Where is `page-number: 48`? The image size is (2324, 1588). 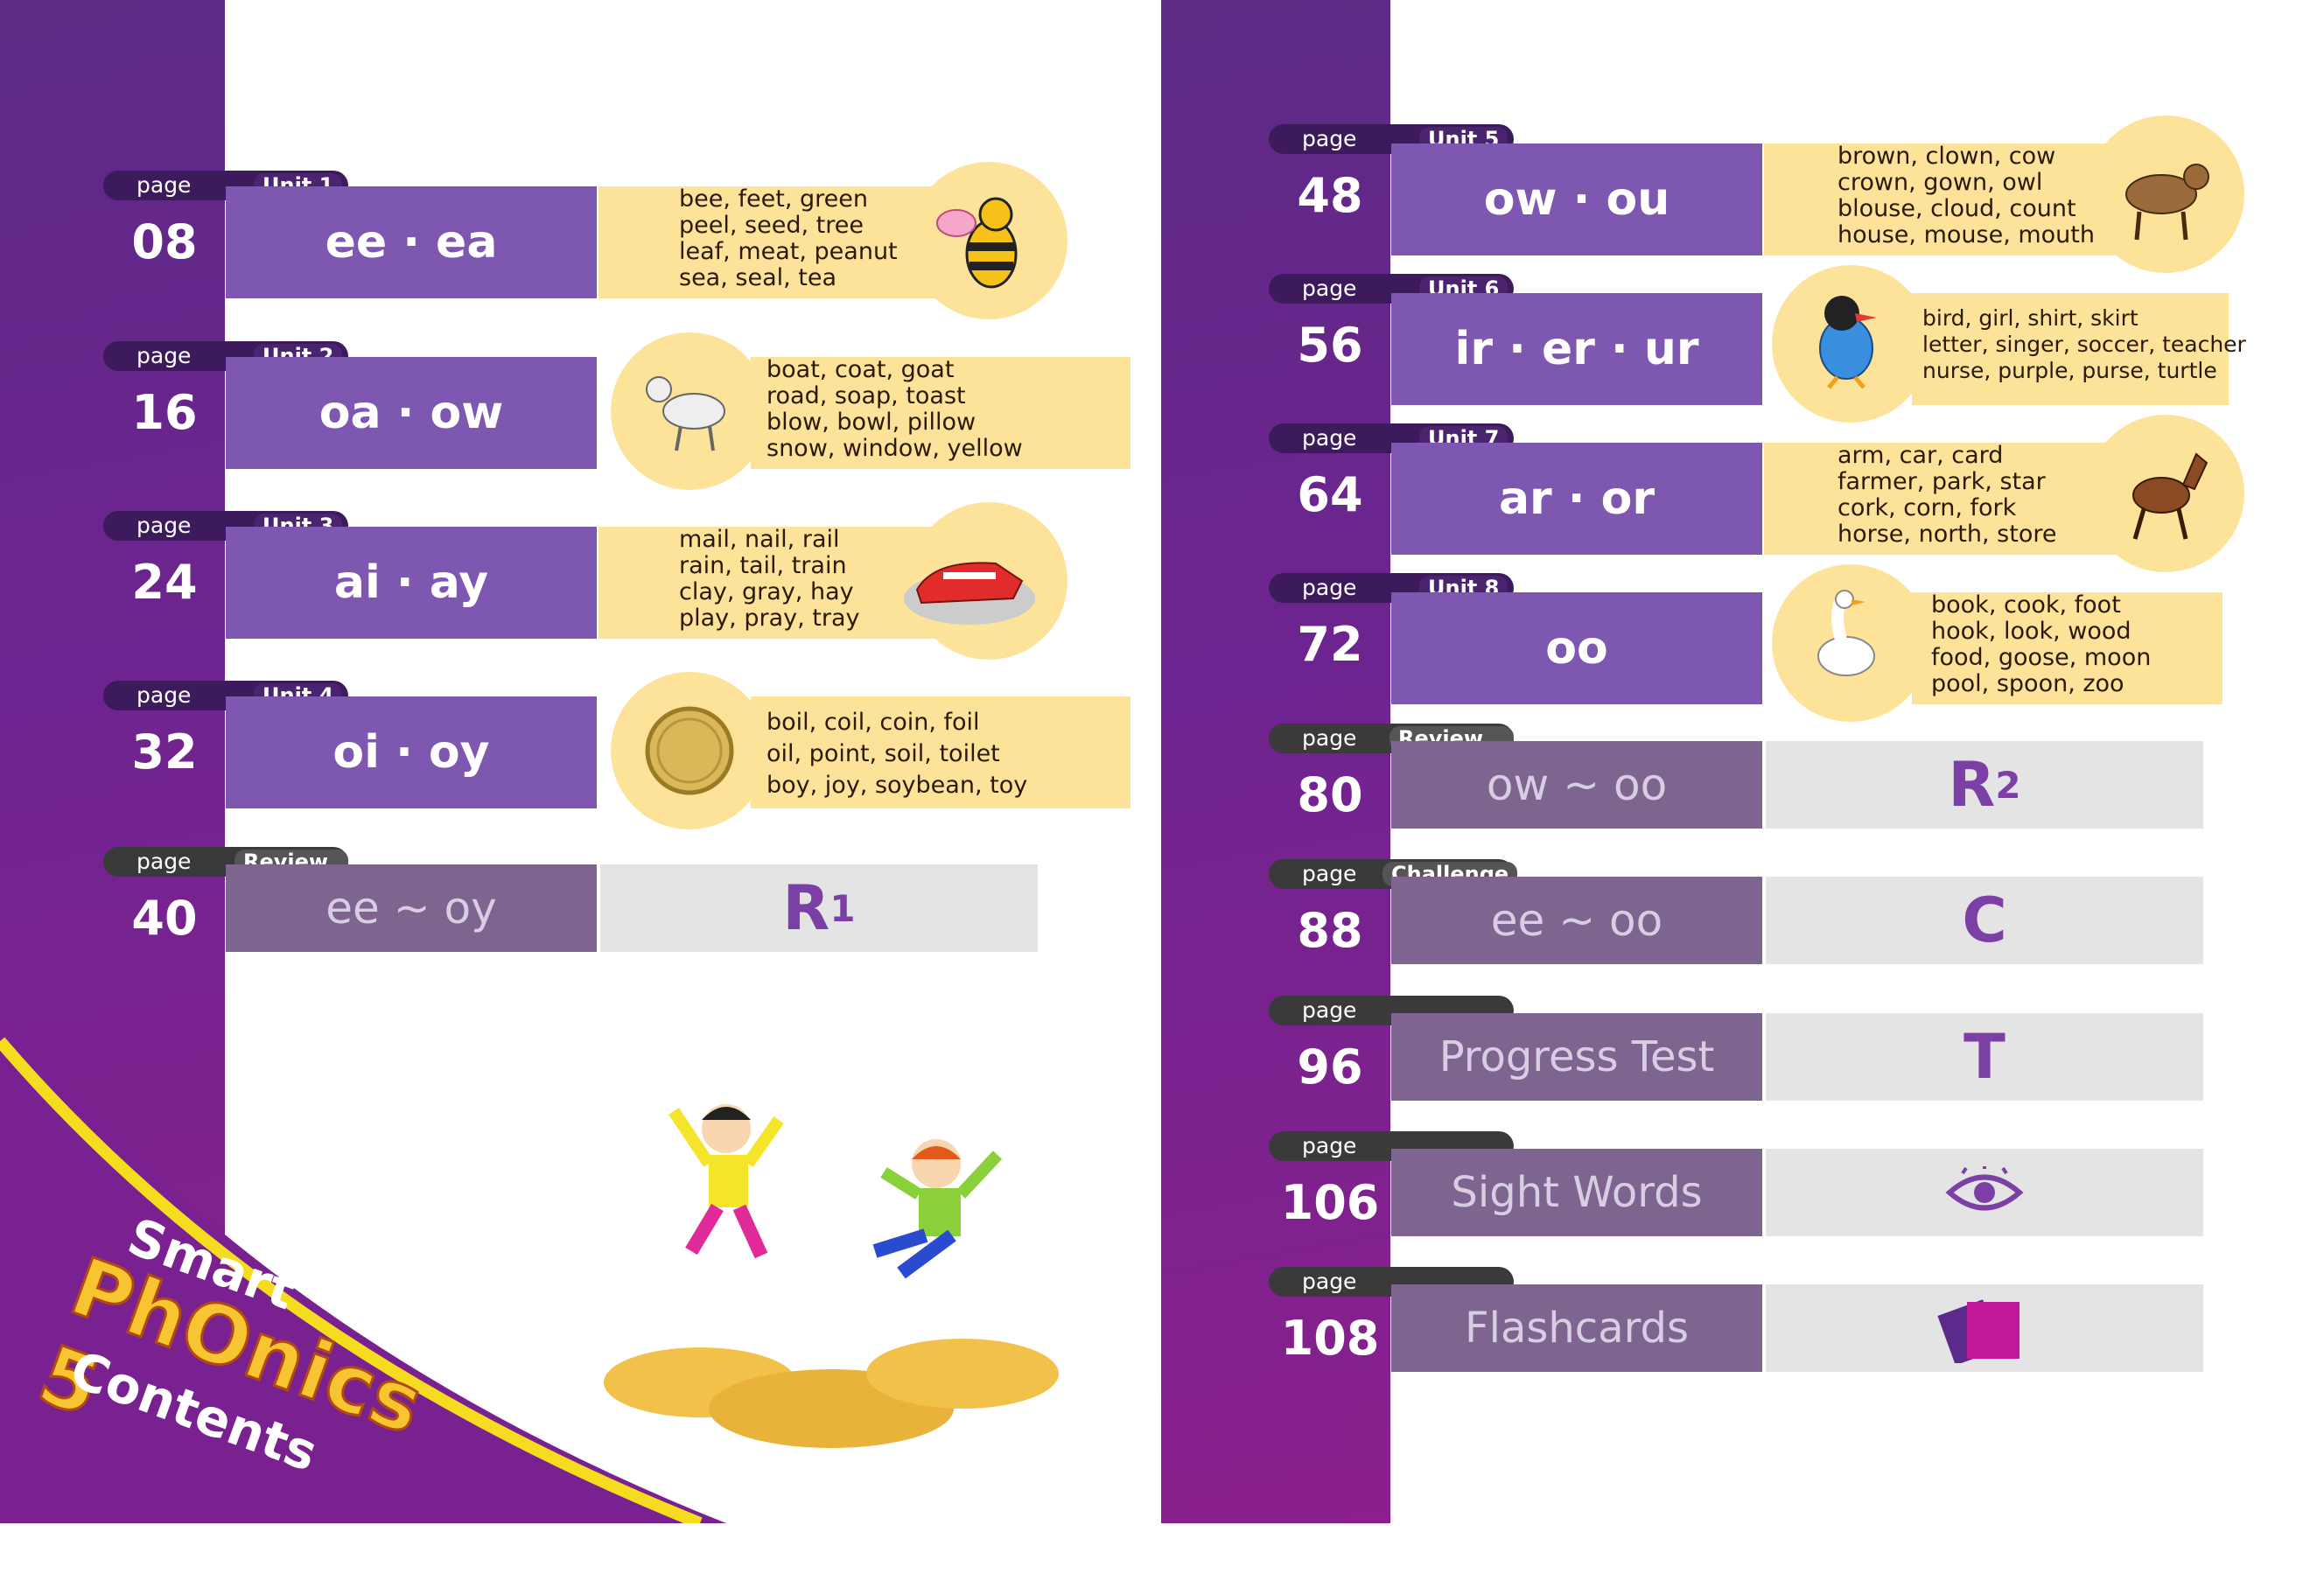
page-number: 48 is located at coordinates (1330, 195).